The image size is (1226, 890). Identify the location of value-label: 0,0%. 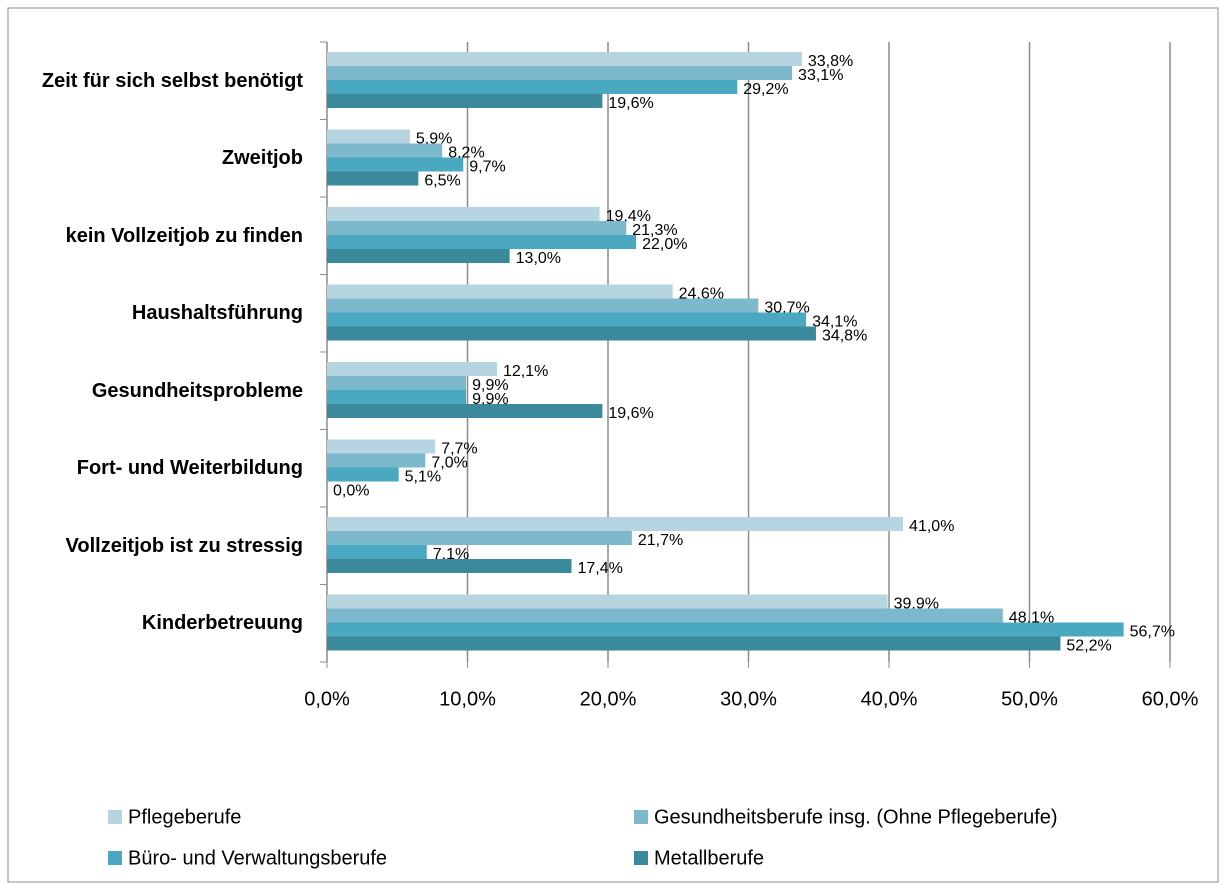
(351, 491).